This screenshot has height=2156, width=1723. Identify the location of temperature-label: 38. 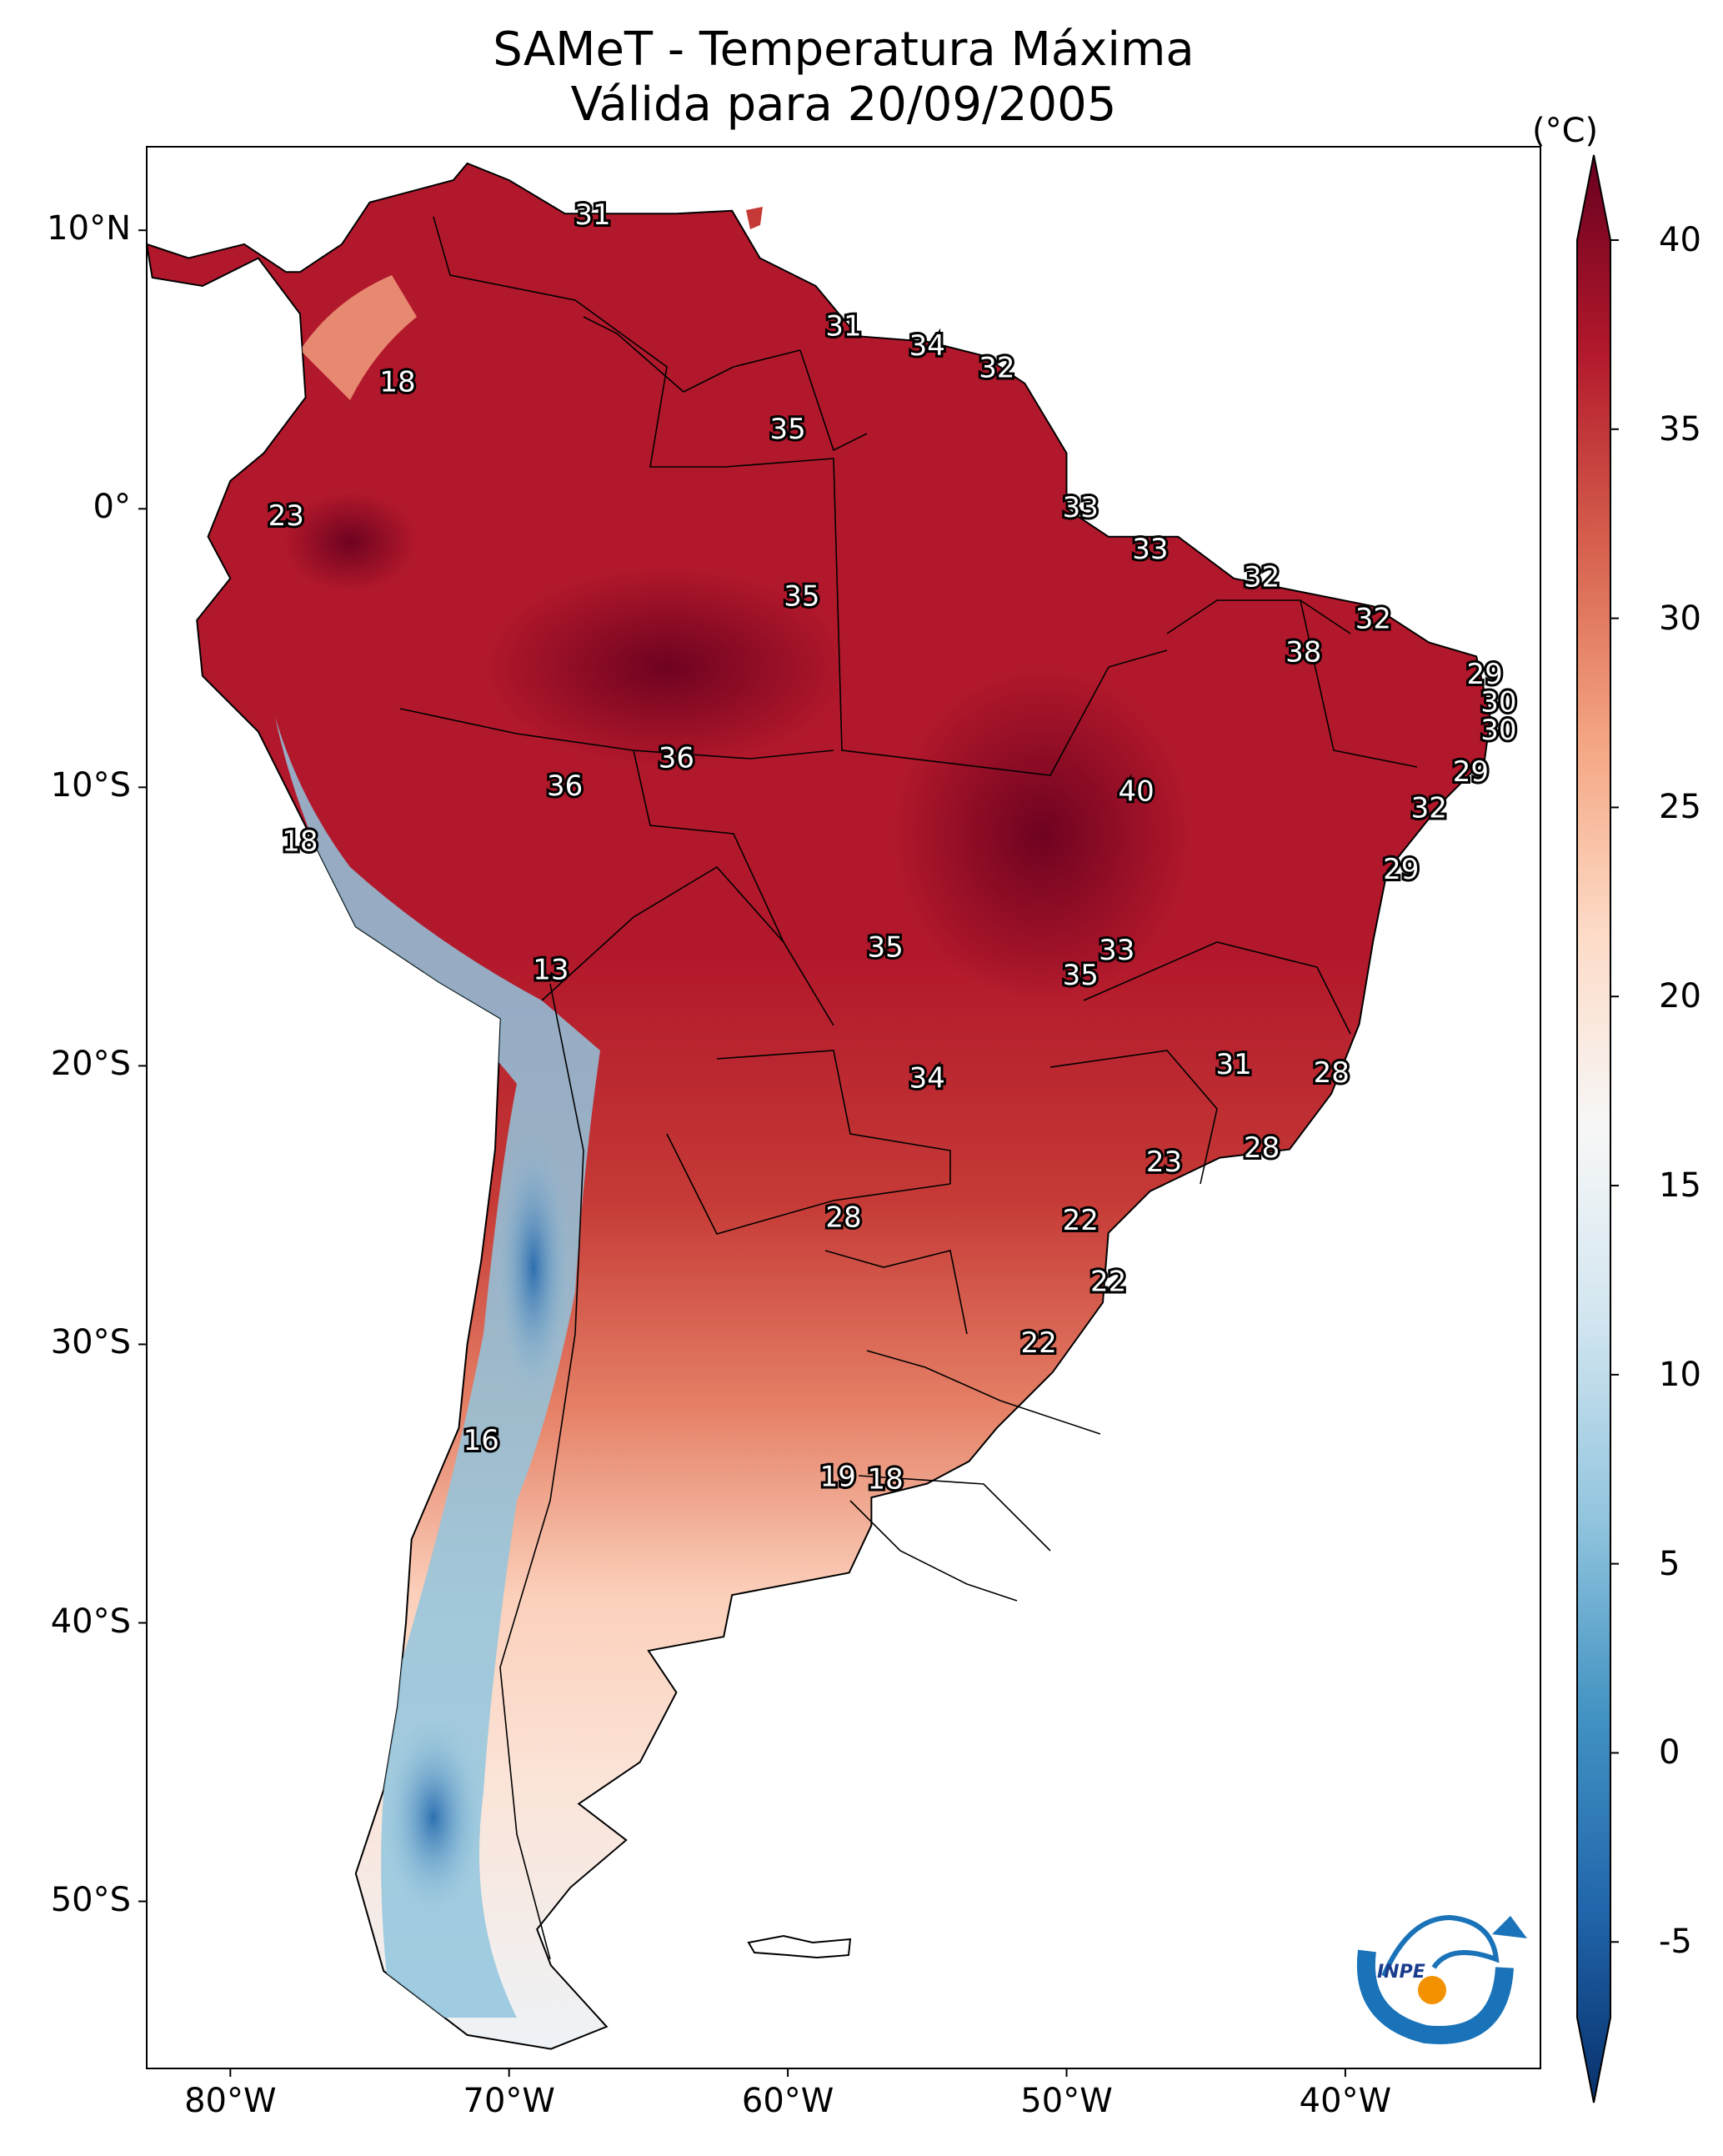
(1303, 652).